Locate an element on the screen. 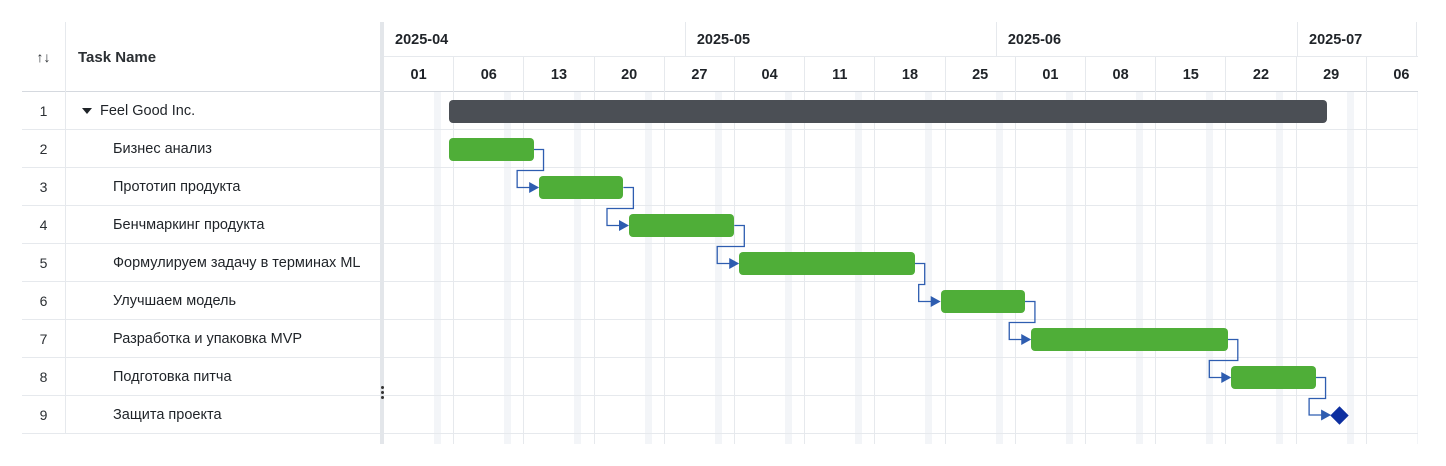  table-row: 8 Подготовка питча is located at coordinates (202, 377).